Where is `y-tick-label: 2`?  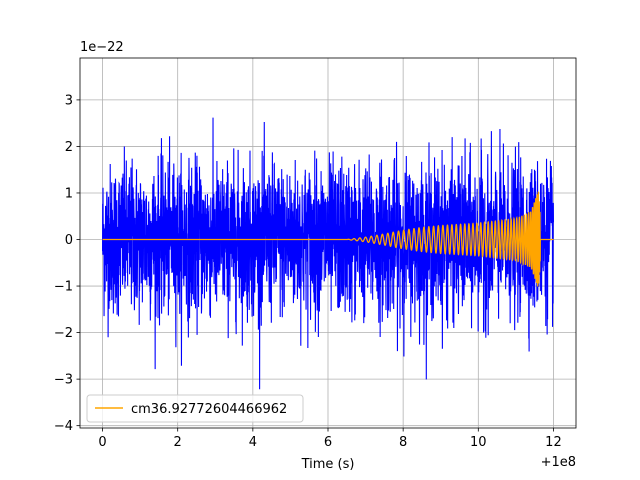
y-tick-label: 2 is located at coordinates (69, 147).